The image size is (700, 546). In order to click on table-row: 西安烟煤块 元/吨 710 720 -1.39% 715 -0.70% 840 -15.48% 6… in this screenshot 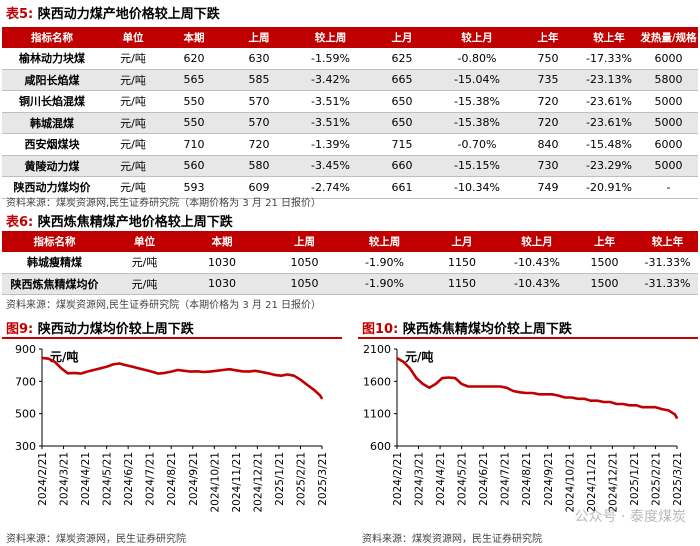, I will do `click(350, 144)`.